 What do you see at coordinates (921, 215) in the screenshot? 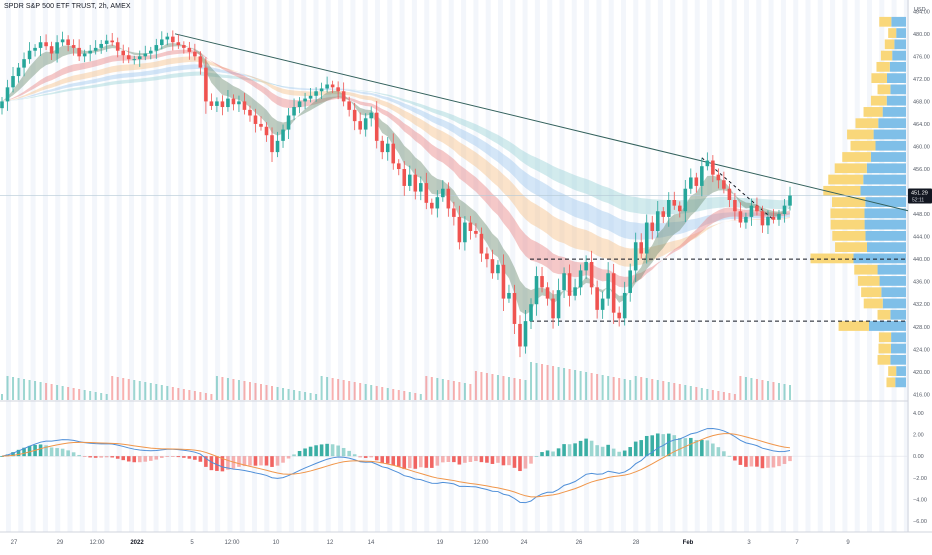
I see `price-axis-tick-label: 448.00` at bounding box center [921, 215].